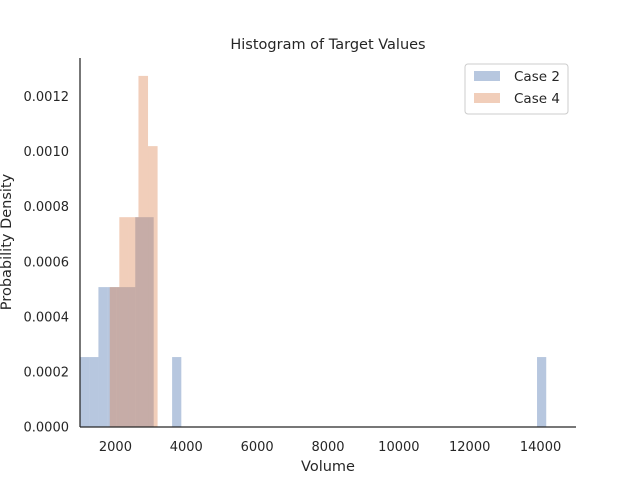  I want to click on chart-title: Histogram of Target Values, so click(327, 45).